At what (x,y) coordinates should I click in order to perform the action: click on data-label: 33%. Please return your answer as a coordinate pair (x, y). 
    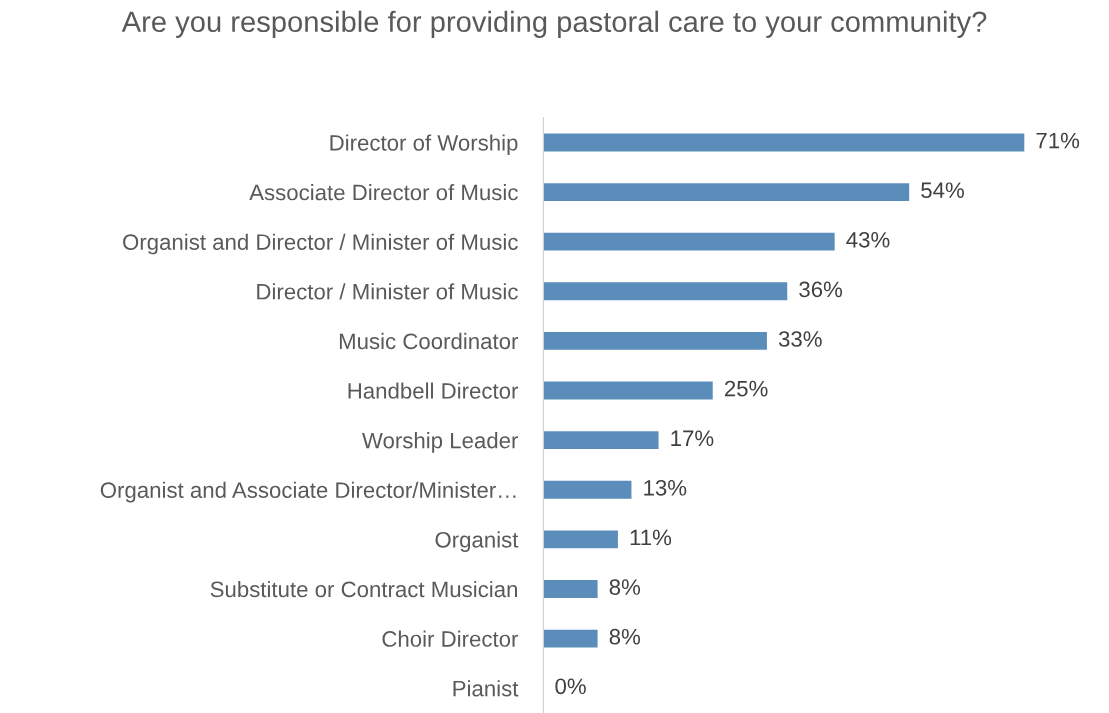
    Looking at the image, I should click on (800, 339).